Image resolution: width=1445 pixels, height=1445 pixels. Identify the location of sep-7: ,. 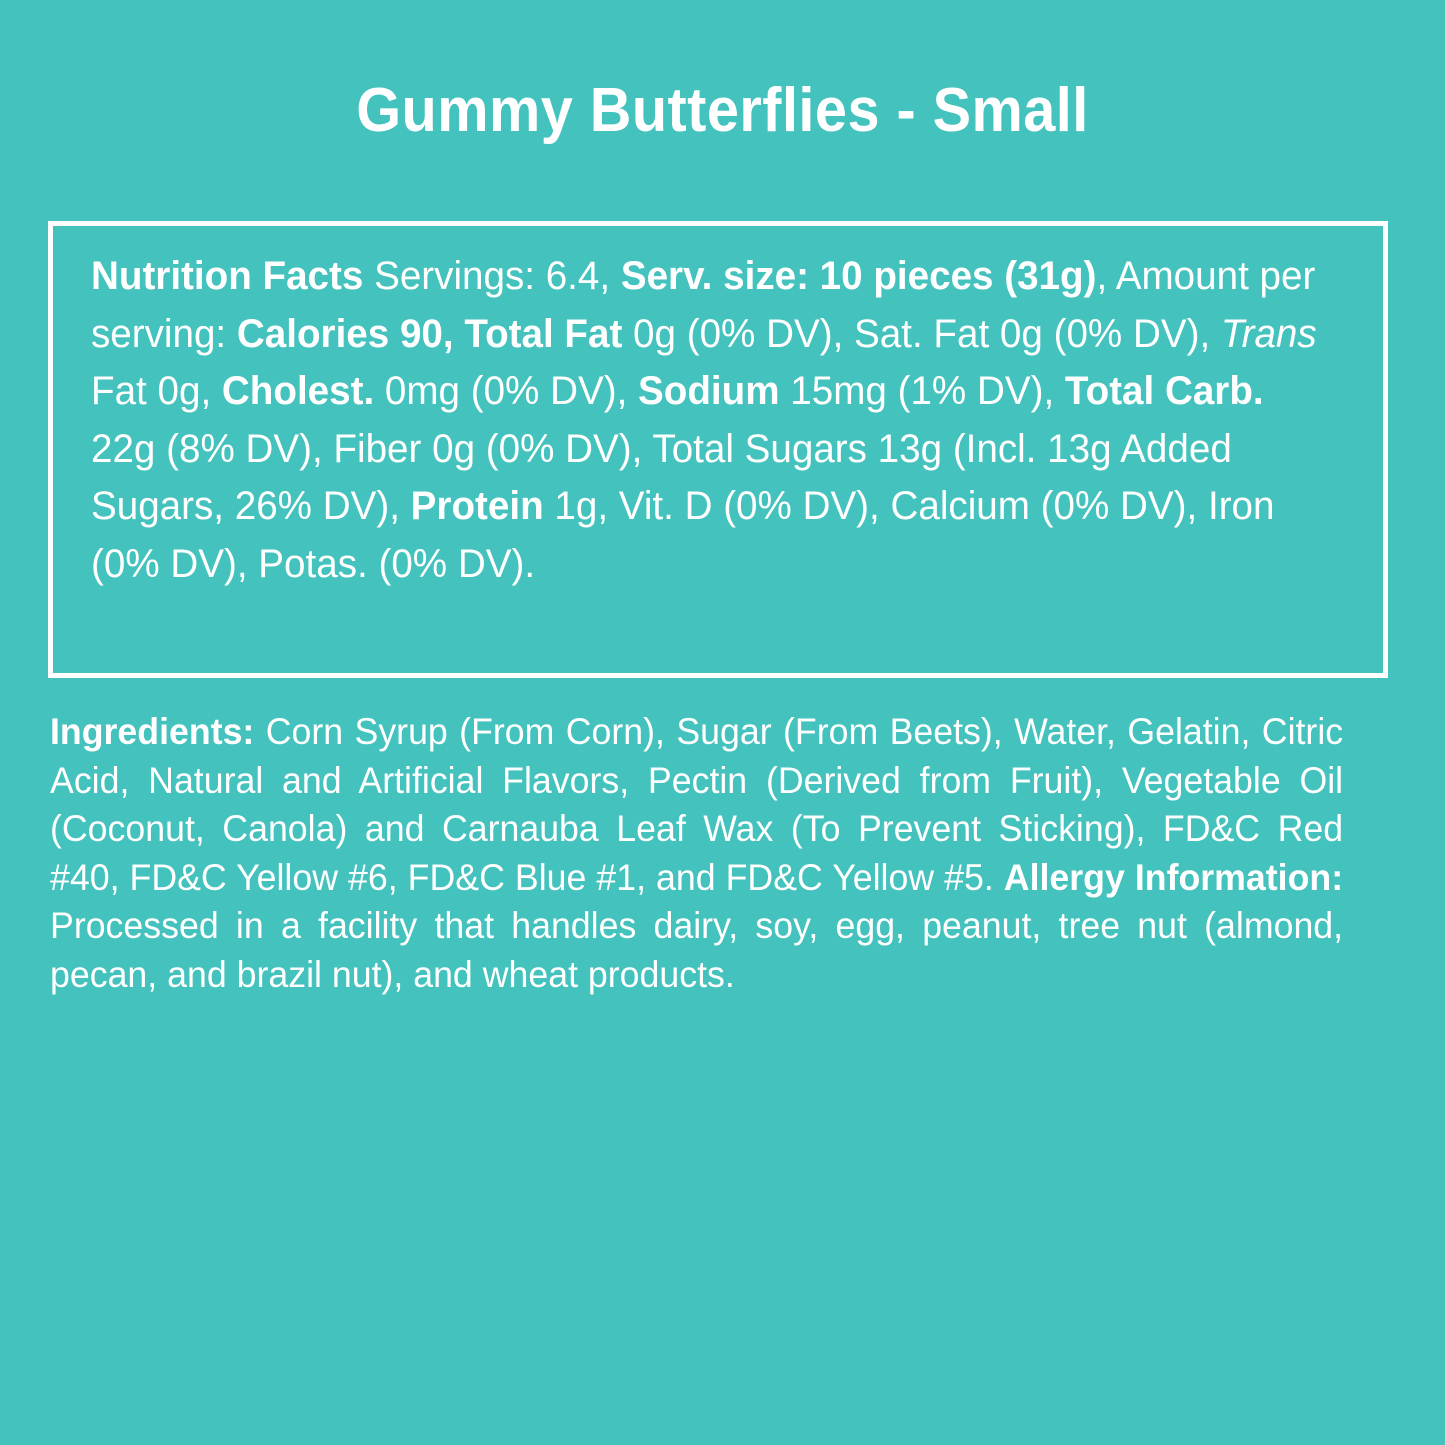
(642, 448).